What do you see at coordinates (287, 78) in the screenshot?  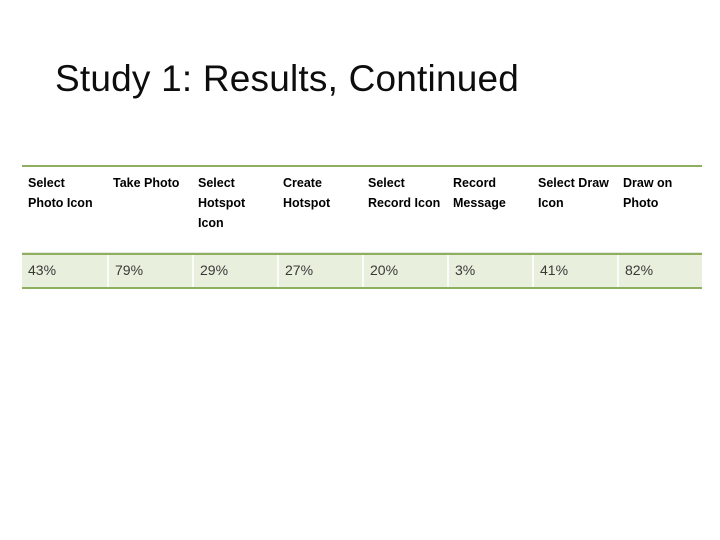 I see `slide-title: Study 1: Results, Continued` at bounding box center [287, 78].